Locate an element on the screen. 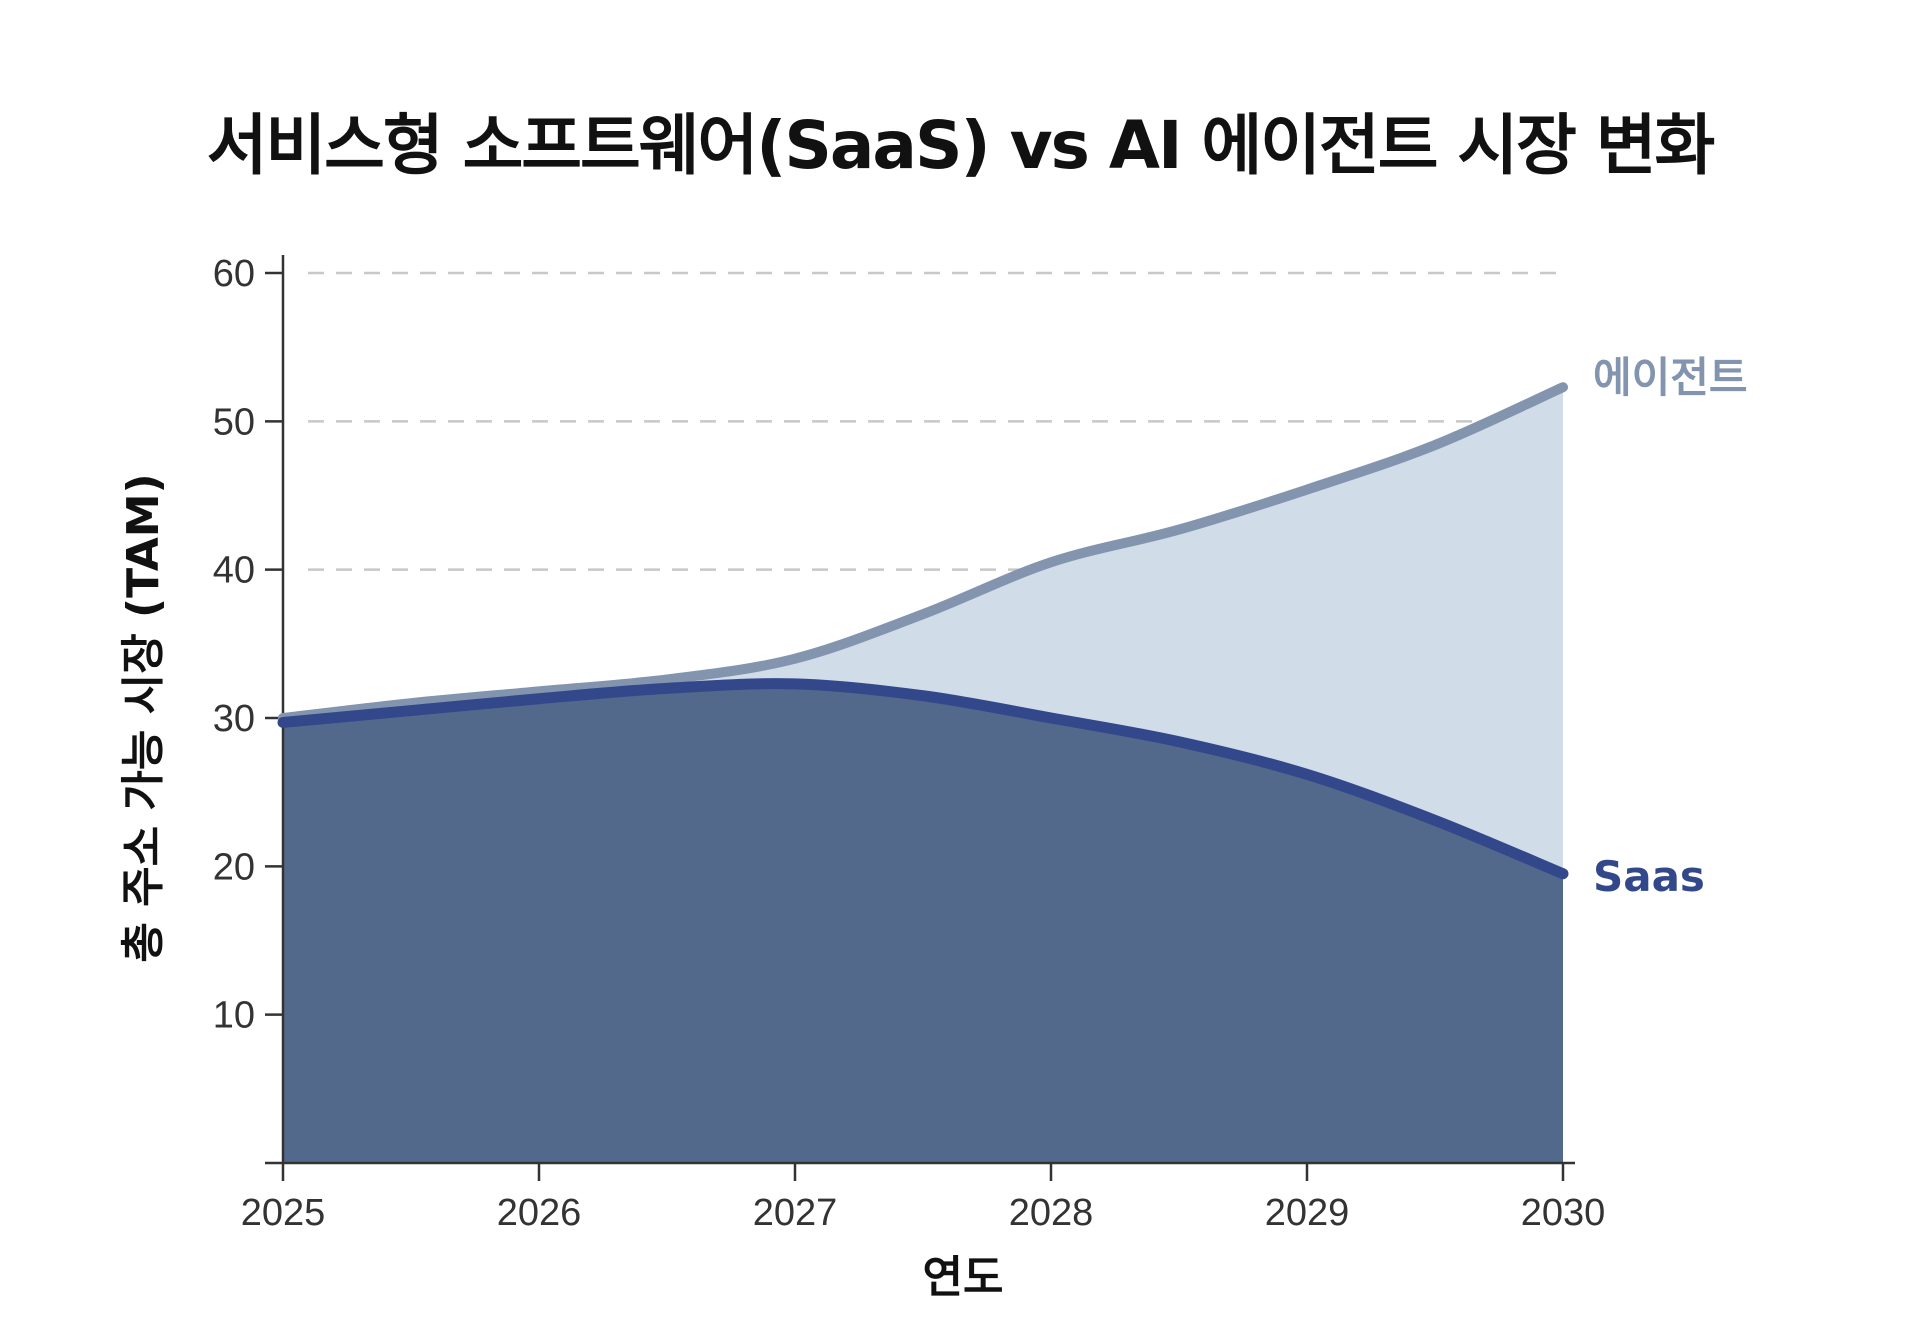 This screenshot has height=1329, width=1920. series-label-agent: 에이전트 is located at coordinates (1670, 377).